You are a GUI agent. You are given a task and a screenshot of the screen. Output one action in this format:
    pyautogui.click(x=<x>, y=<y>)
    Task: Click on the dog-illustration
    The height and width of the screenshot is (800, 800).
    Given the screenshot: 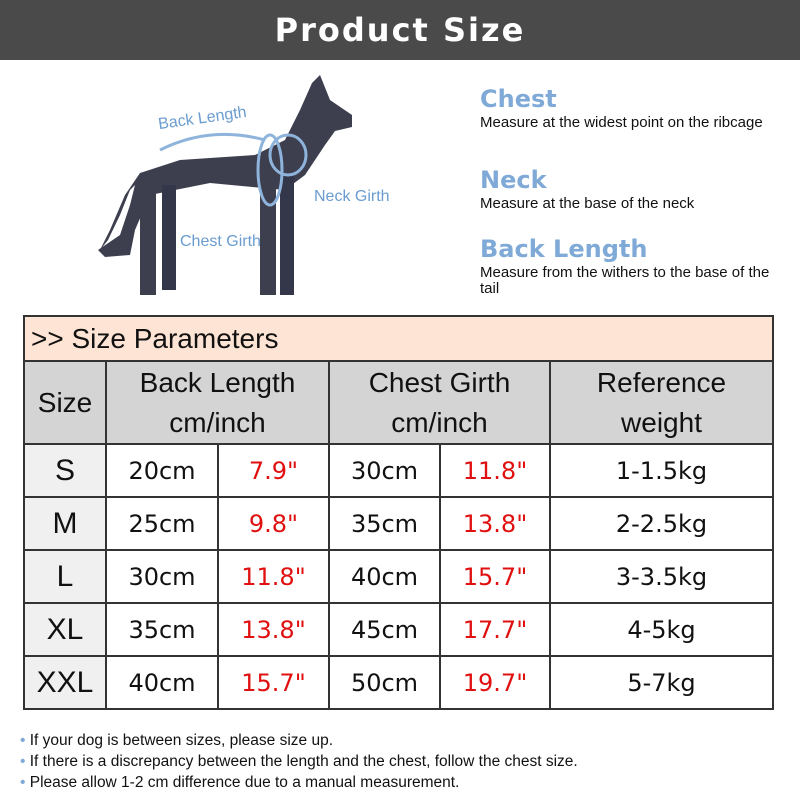 What is the action you would take?
    pyautogui.click(x=225, y=185)
    